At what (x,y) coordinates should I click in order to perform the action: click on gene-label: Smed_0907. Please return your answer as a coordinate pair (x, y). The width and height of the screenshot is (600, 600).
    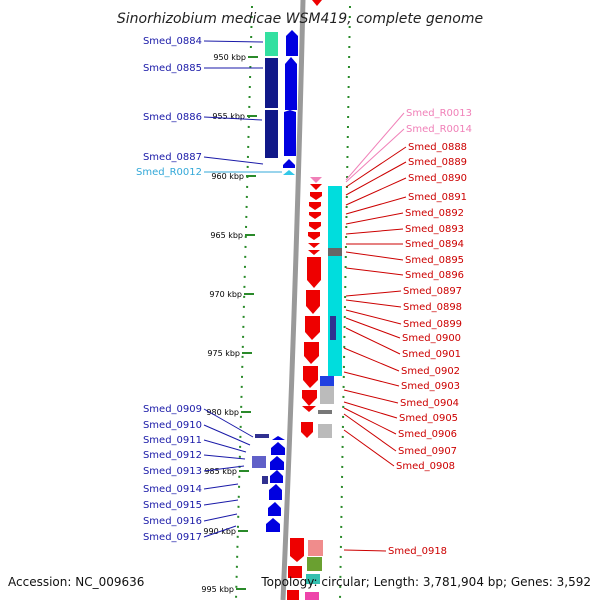
    Looking at the image, I should click on (427, 451).